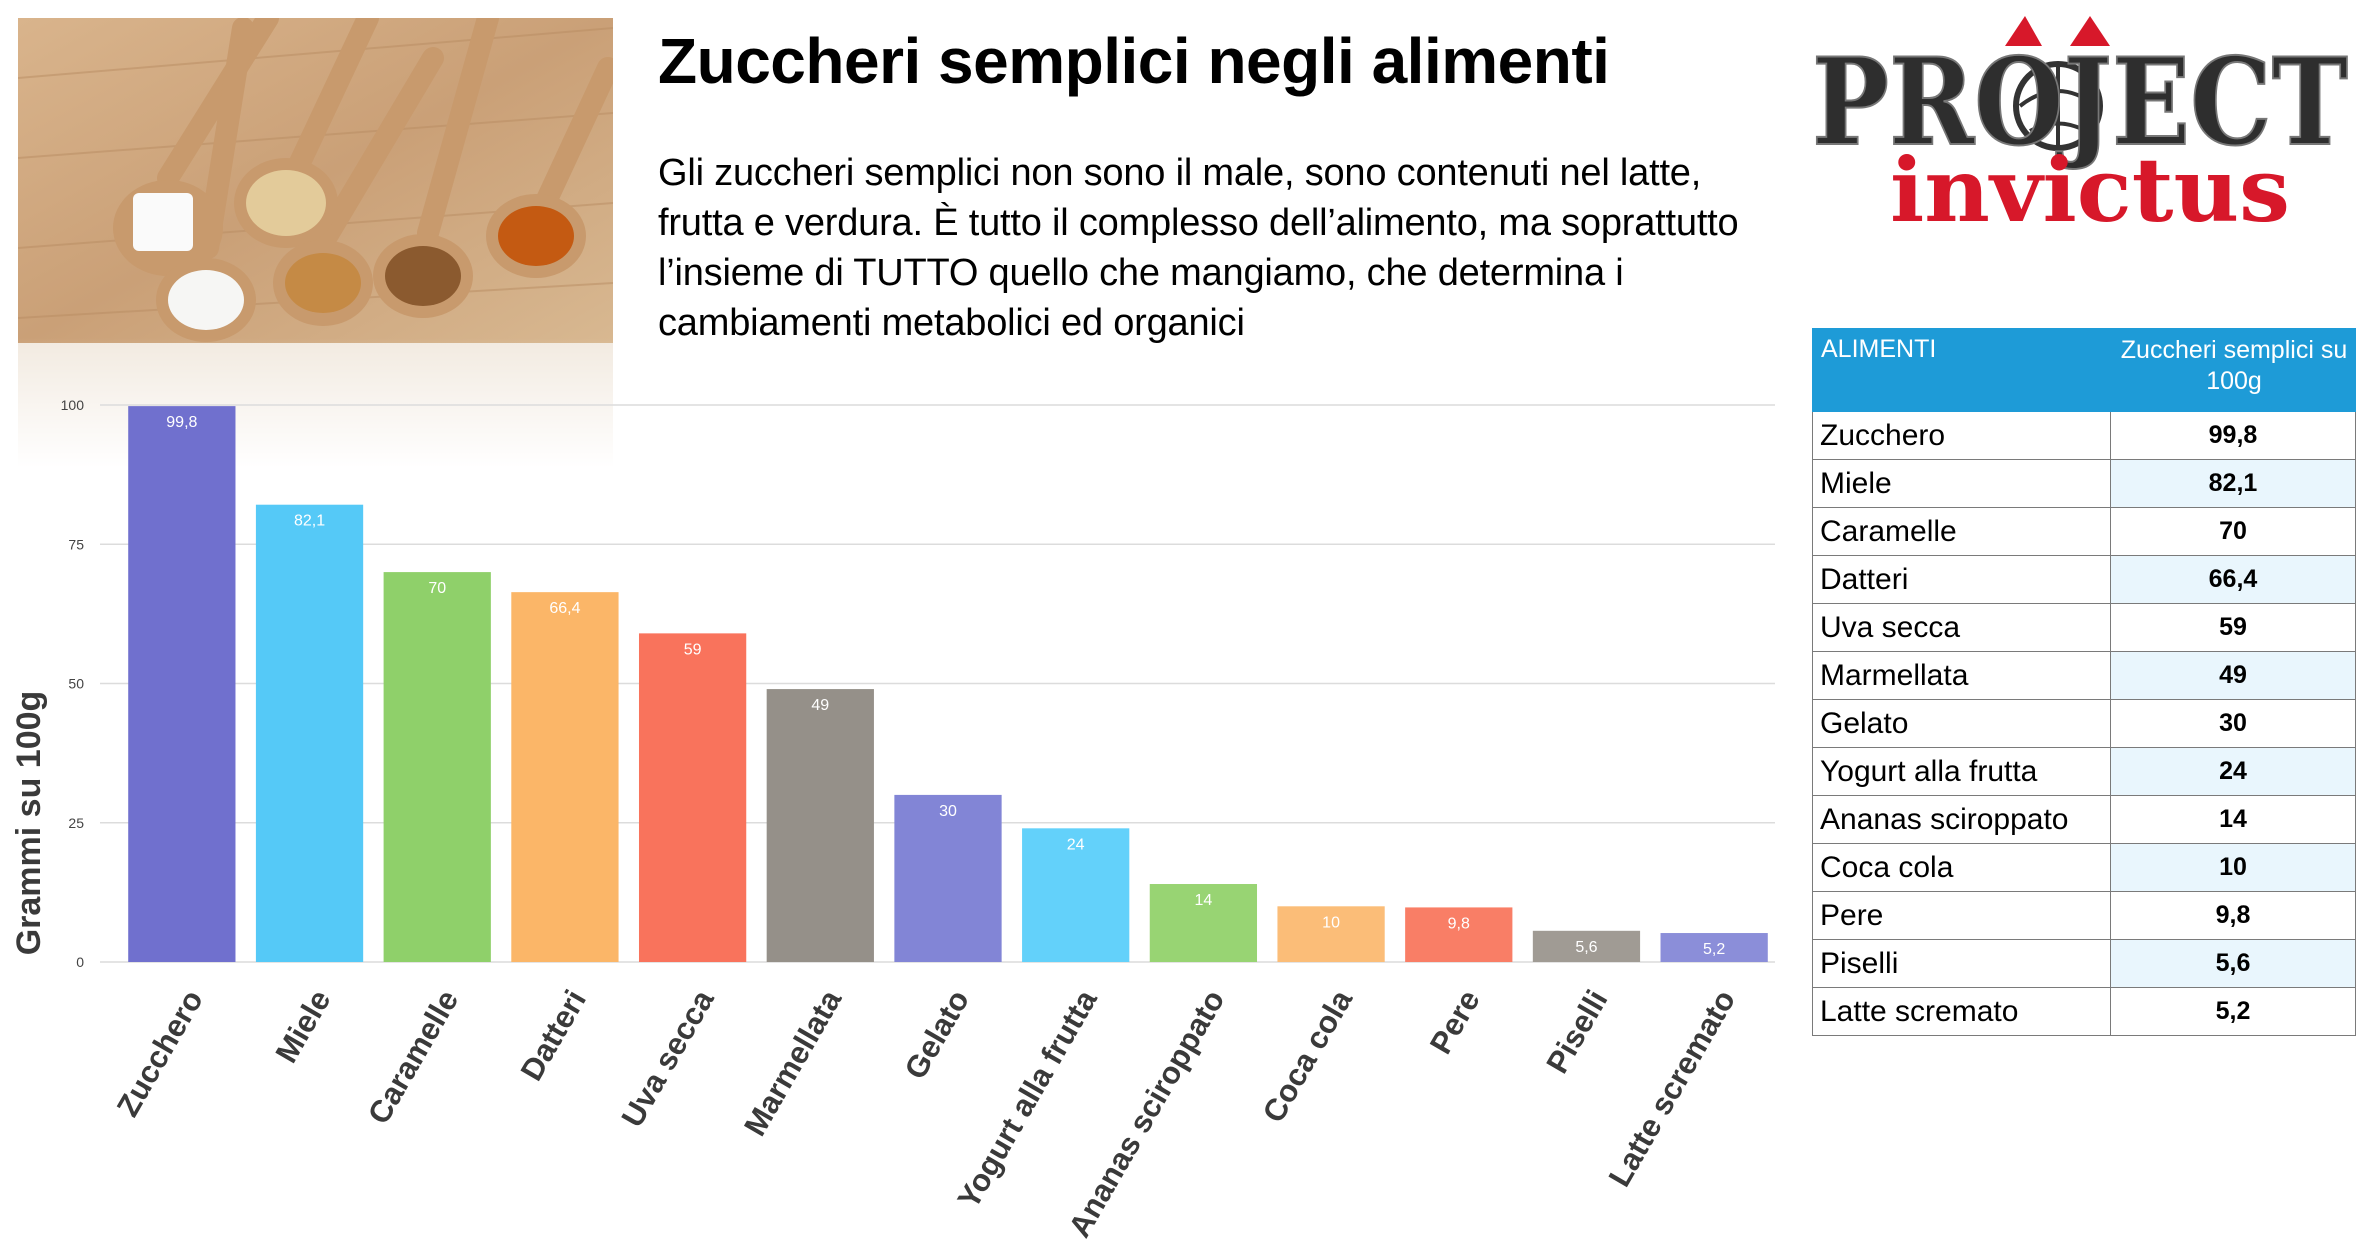  What do you see at coordinates (1672, 1088) in the screenshot?
I see `x-tick-label: Latte scremato` at bounding box center [1672, 1088].